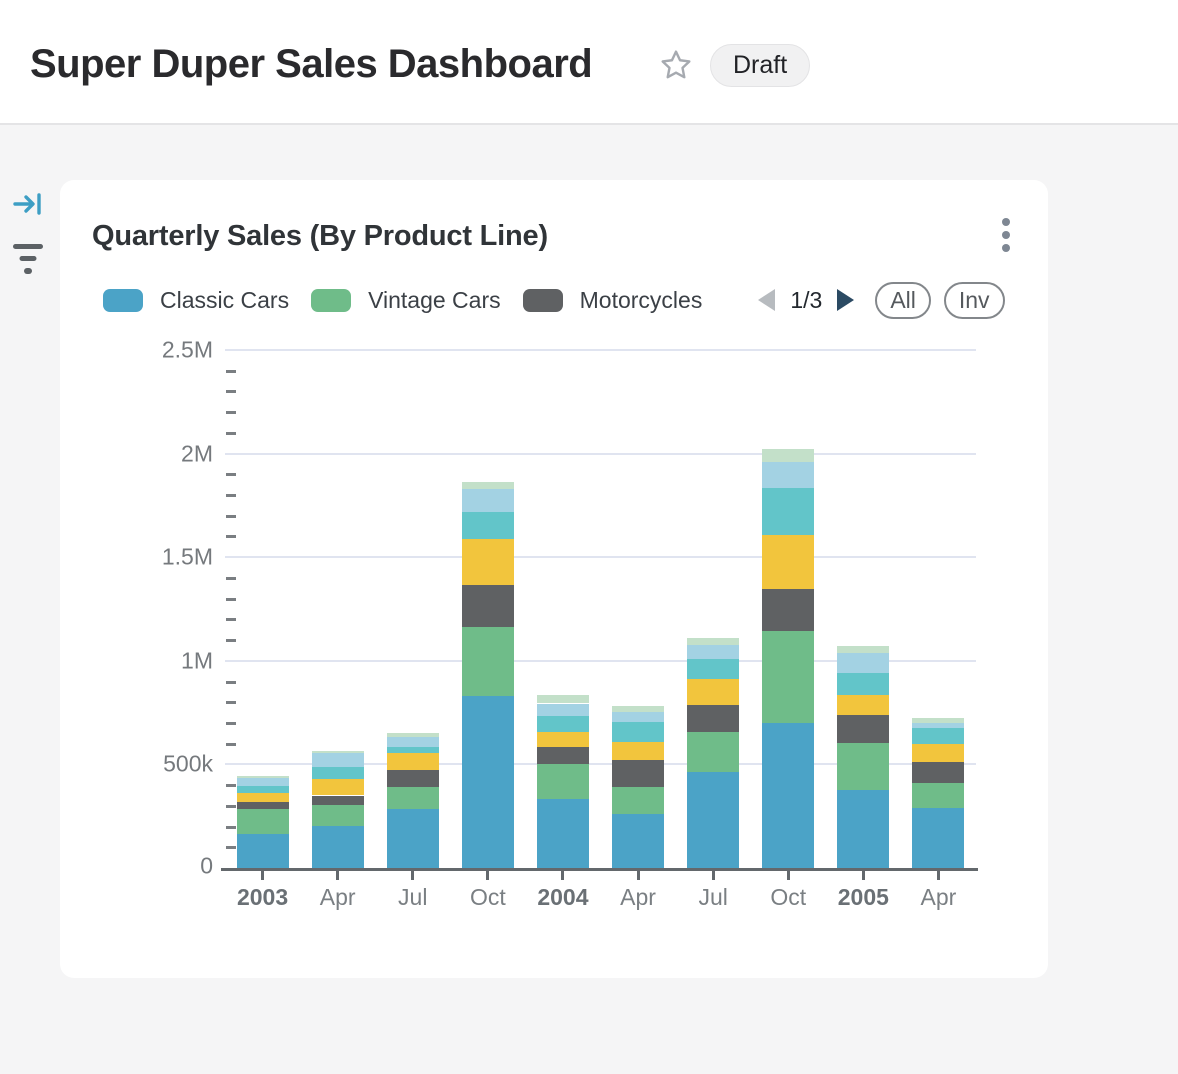 The width and height of the screenshot is (1178, 1074). I want to click on legend-item-classic-cars: Classic Cars, so click(196, 300).